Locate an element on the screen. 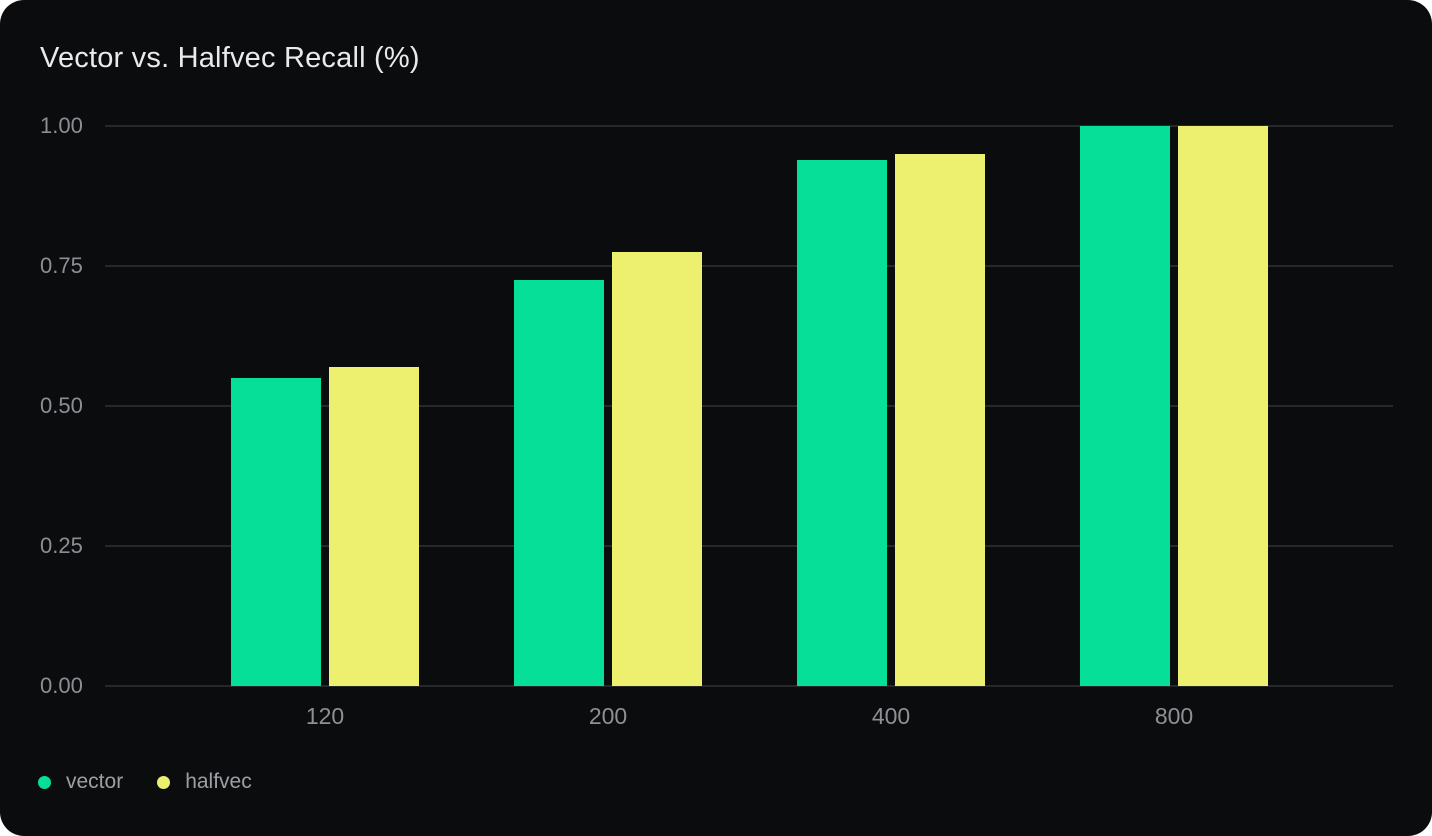 The height and width of the screenshot is (836, 1432). chart-title: Vector vs. Halfvec Recall (%) is located at coordinates (230, 58).